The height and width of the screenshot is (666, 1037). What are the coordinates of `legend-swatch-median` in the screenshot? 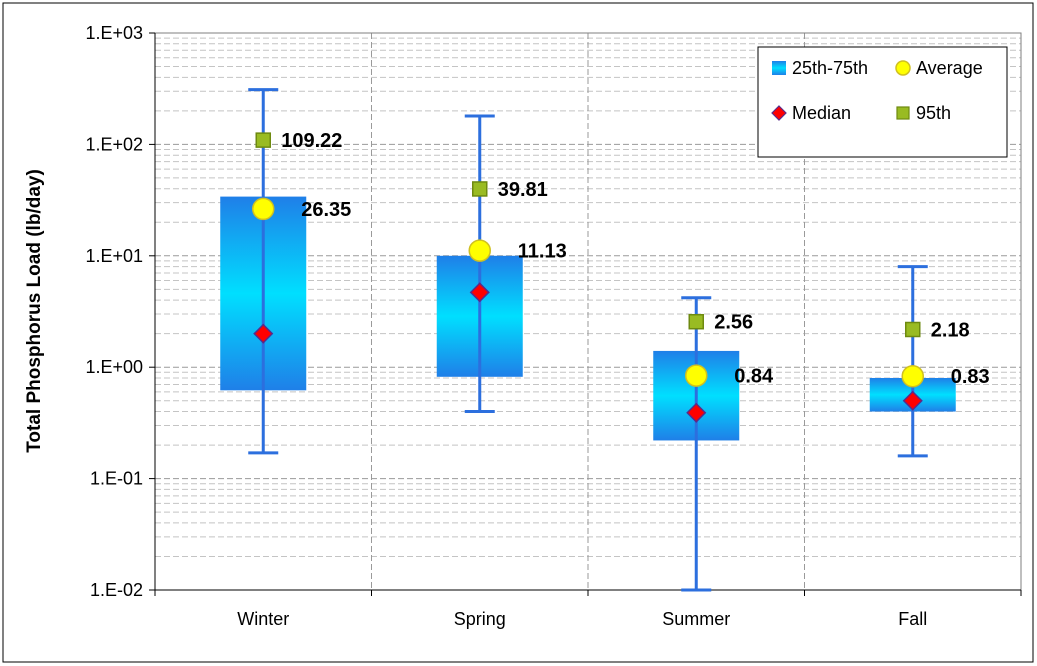 It's located at (779, 113).